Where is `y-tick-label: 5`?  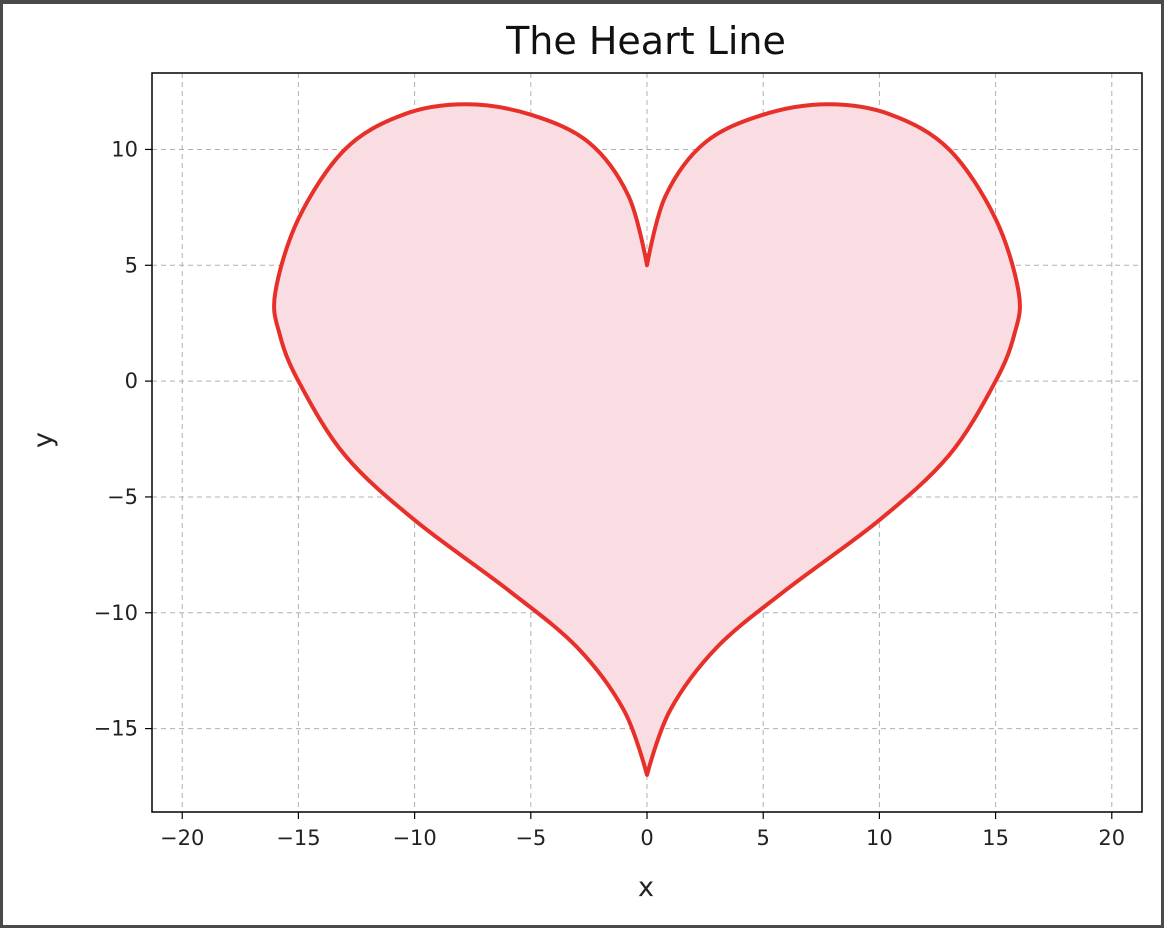
y-tick-label: 5 is located at coordinates (131, 265).